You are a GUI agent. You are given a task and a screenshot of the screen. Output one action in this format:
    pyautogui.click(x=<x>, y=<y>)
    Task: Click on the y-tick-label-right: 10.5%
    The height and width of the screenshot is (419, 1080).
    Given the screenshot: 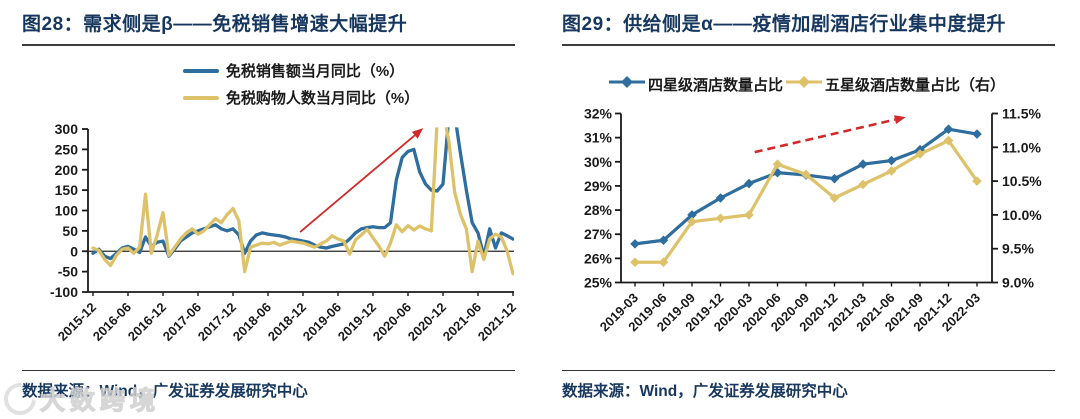 What is the action you would take?
    pyautogui.click(x=1022, y=181)
    